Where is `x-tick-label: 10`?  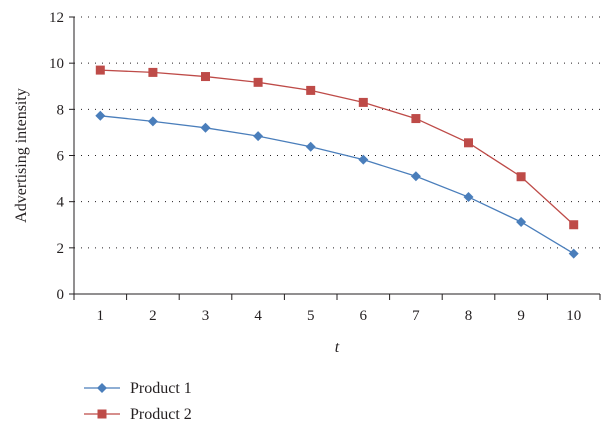
x-tick-label: 10 is located at coordinates (573, 316).